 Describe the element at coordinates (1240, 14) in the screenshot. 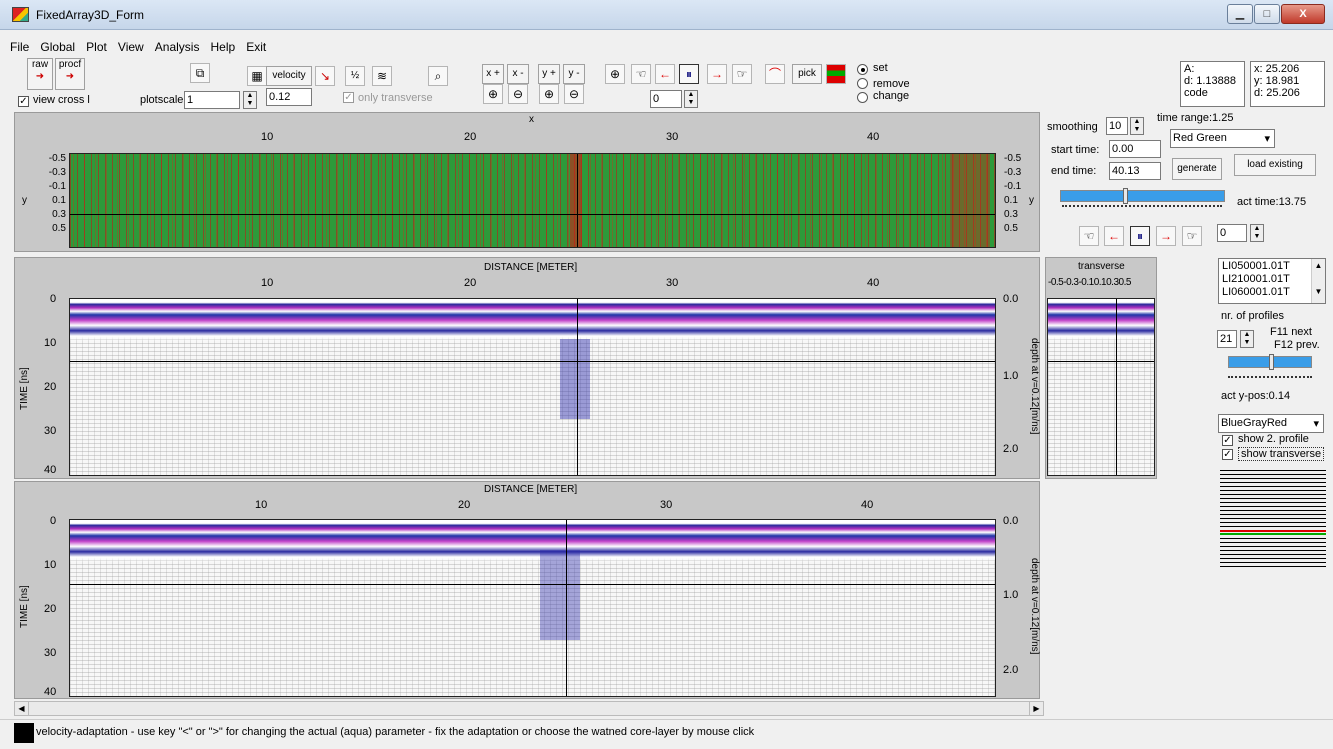

I see `minimize-button: ▁` at that location.